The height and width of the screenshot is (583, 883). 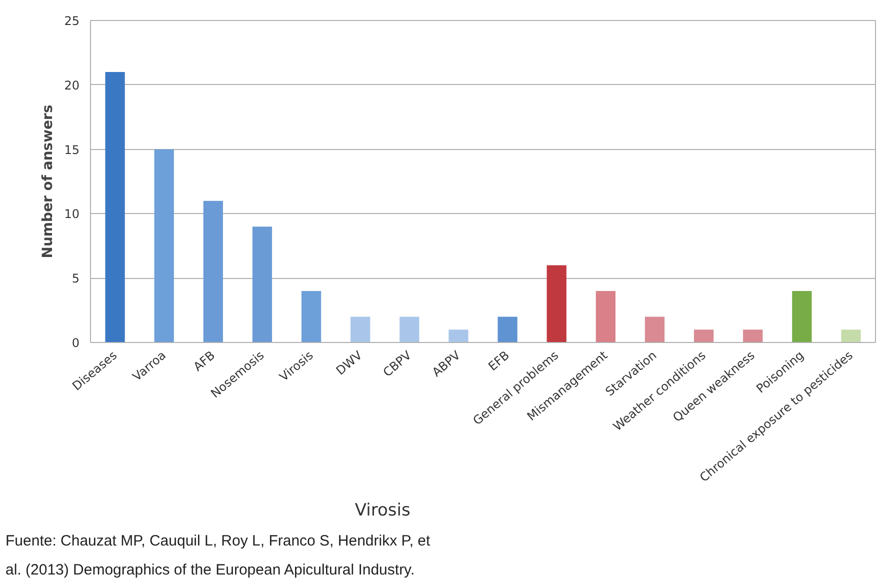 What do you see at coordinates (76, 343) in the screenshot?
I see `y-tick-label: 0` at bounding box center [76, 343].